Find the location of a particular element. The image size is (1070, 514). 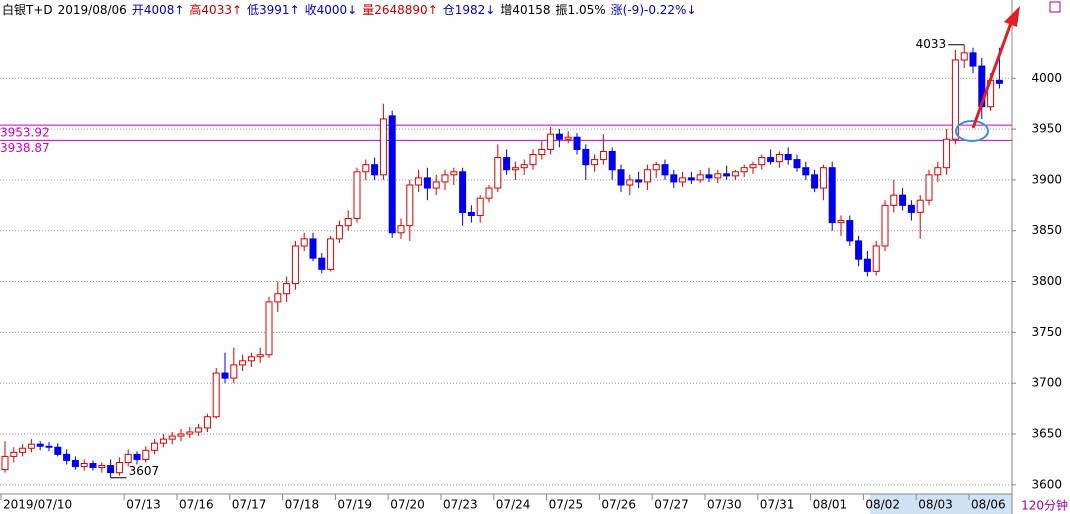

y-tick-label: 3600 is located at coordinates (1046, 484).